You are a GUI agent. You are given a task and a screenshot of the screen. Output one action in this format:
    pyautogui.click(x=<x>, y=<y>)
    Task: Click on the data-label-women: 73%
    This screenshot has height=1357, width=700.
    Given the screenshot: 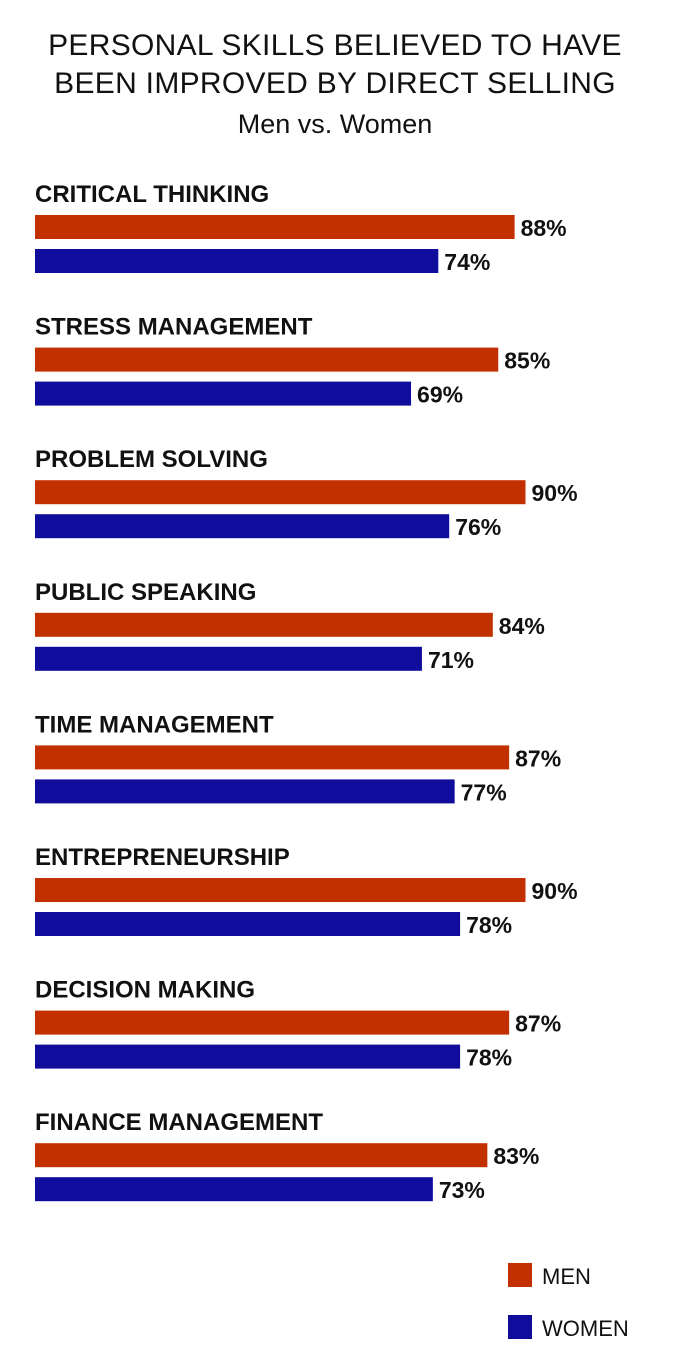 What is the action you would take?
    pyautogui.click(x=462, y=1190)
    